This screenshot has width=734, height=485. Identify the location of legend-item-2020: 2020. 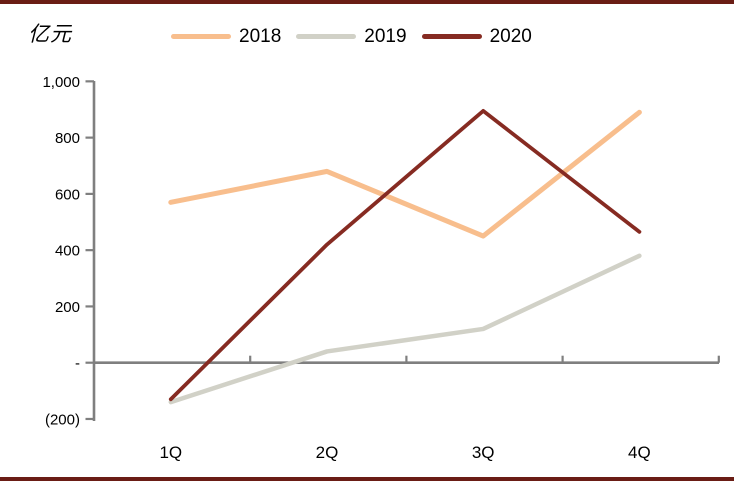
(476, 36).